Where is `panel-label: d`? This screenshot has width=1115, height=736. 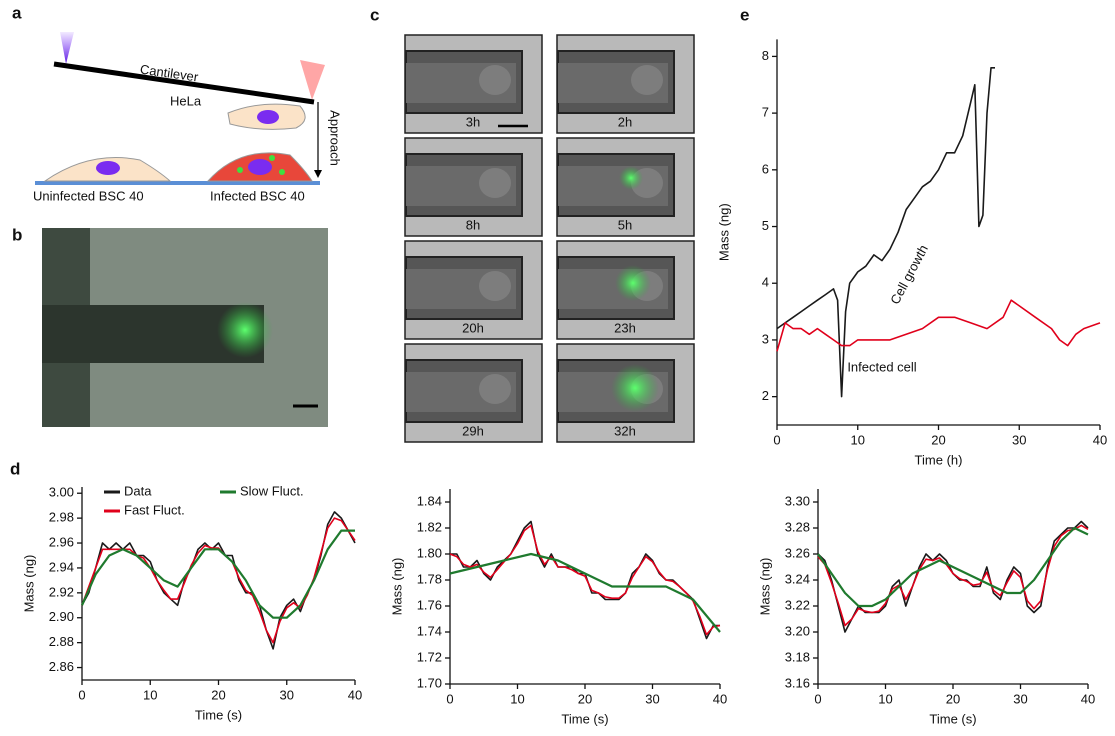
panel-label: d is located at coordinates (15, 468).